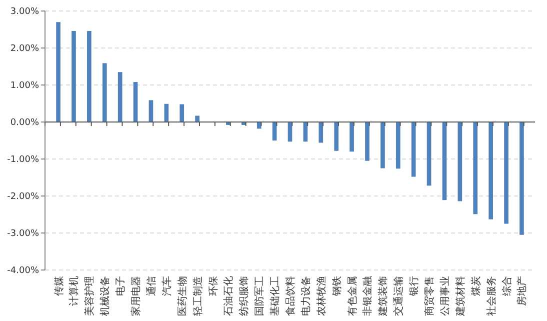 Image resolution: width=547 pixels, height=321 pixels. What do you see at coordinates (228, 296) in the screenshot?
I see `x-tick-label: 石油石化` at bounding box center [228, 296].